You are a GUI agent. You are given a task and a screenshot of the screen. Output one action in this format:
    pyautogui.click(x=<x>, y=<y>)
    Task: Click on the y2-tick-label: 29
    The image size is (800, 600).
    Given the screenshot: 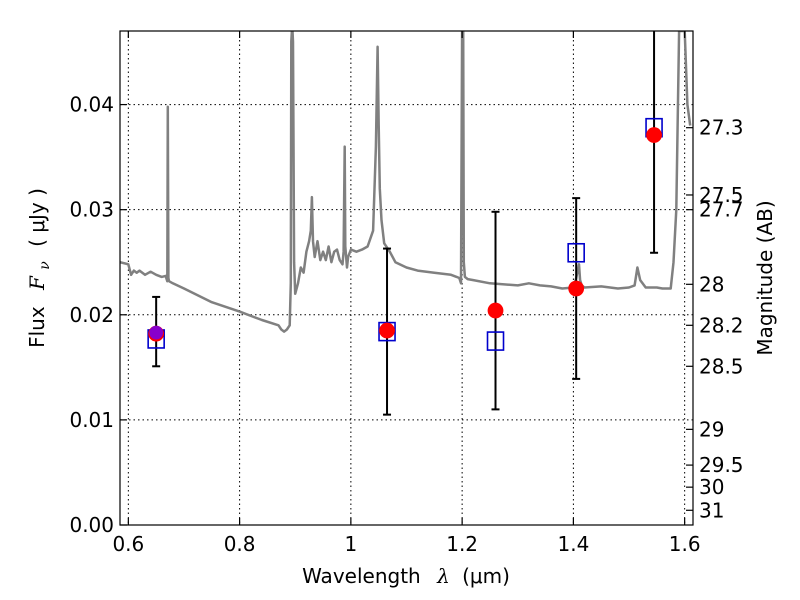 What is the action you would take?
    pyautogui.click(x=711, y=429)
    